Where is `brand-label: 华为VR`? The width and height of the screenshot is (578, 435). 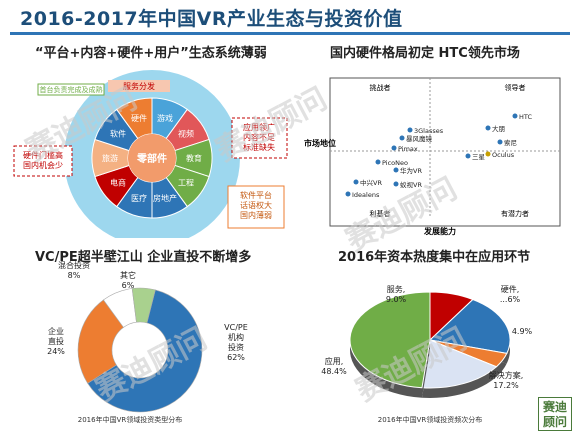
brand-label: 华为VR is located at coordinates (411, 170).